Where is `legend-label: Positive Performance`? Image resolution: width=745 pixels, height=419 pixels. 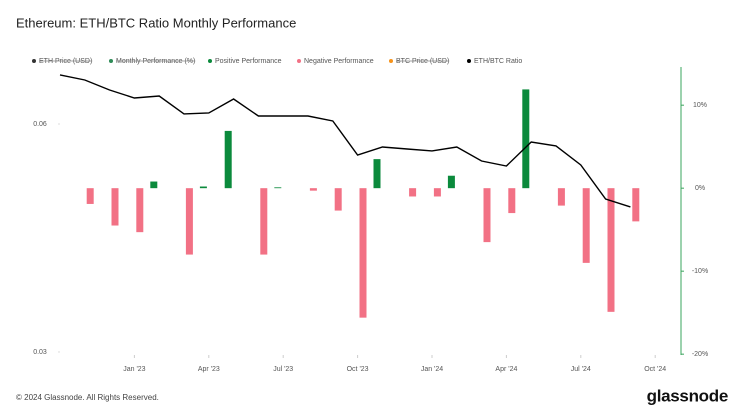 legend-label: Positive Performance is located at coordinates (248, 61).